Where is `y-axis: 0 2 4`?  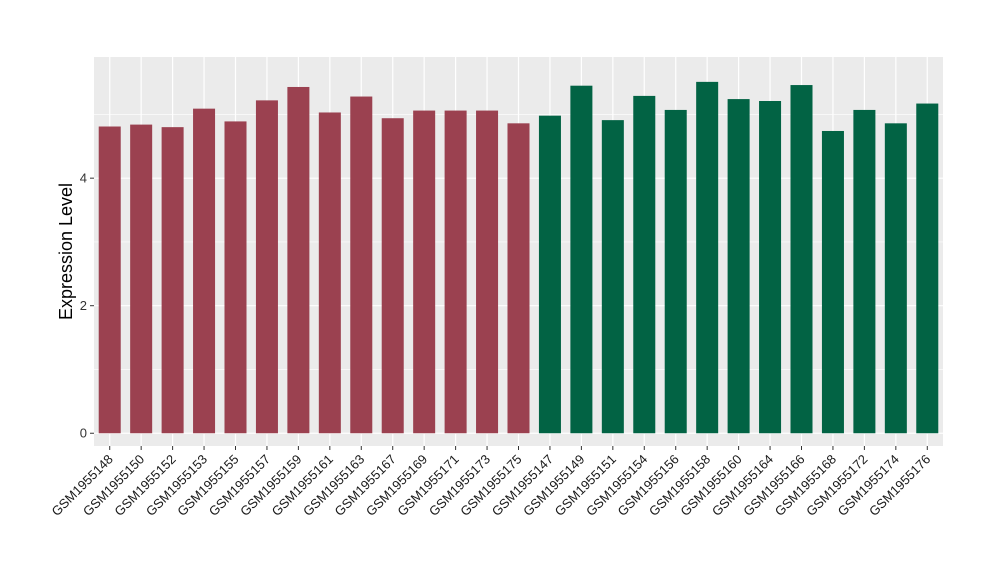 y-axis: 0 2 4 is located at coordinates (87, 306).